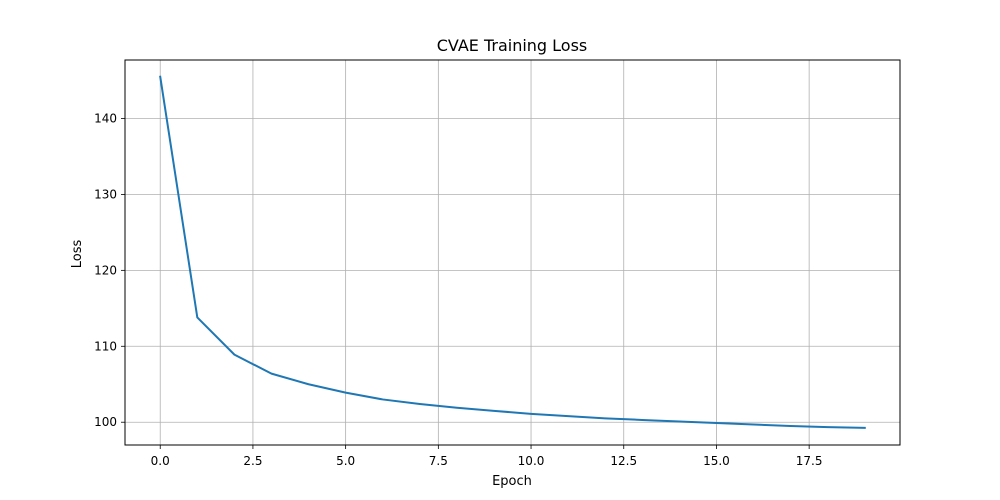 The image size is (1000, 500). Describe the element at coordinates (105, 346) in the screenshot. I see `y-tick-label: 110` at that location.